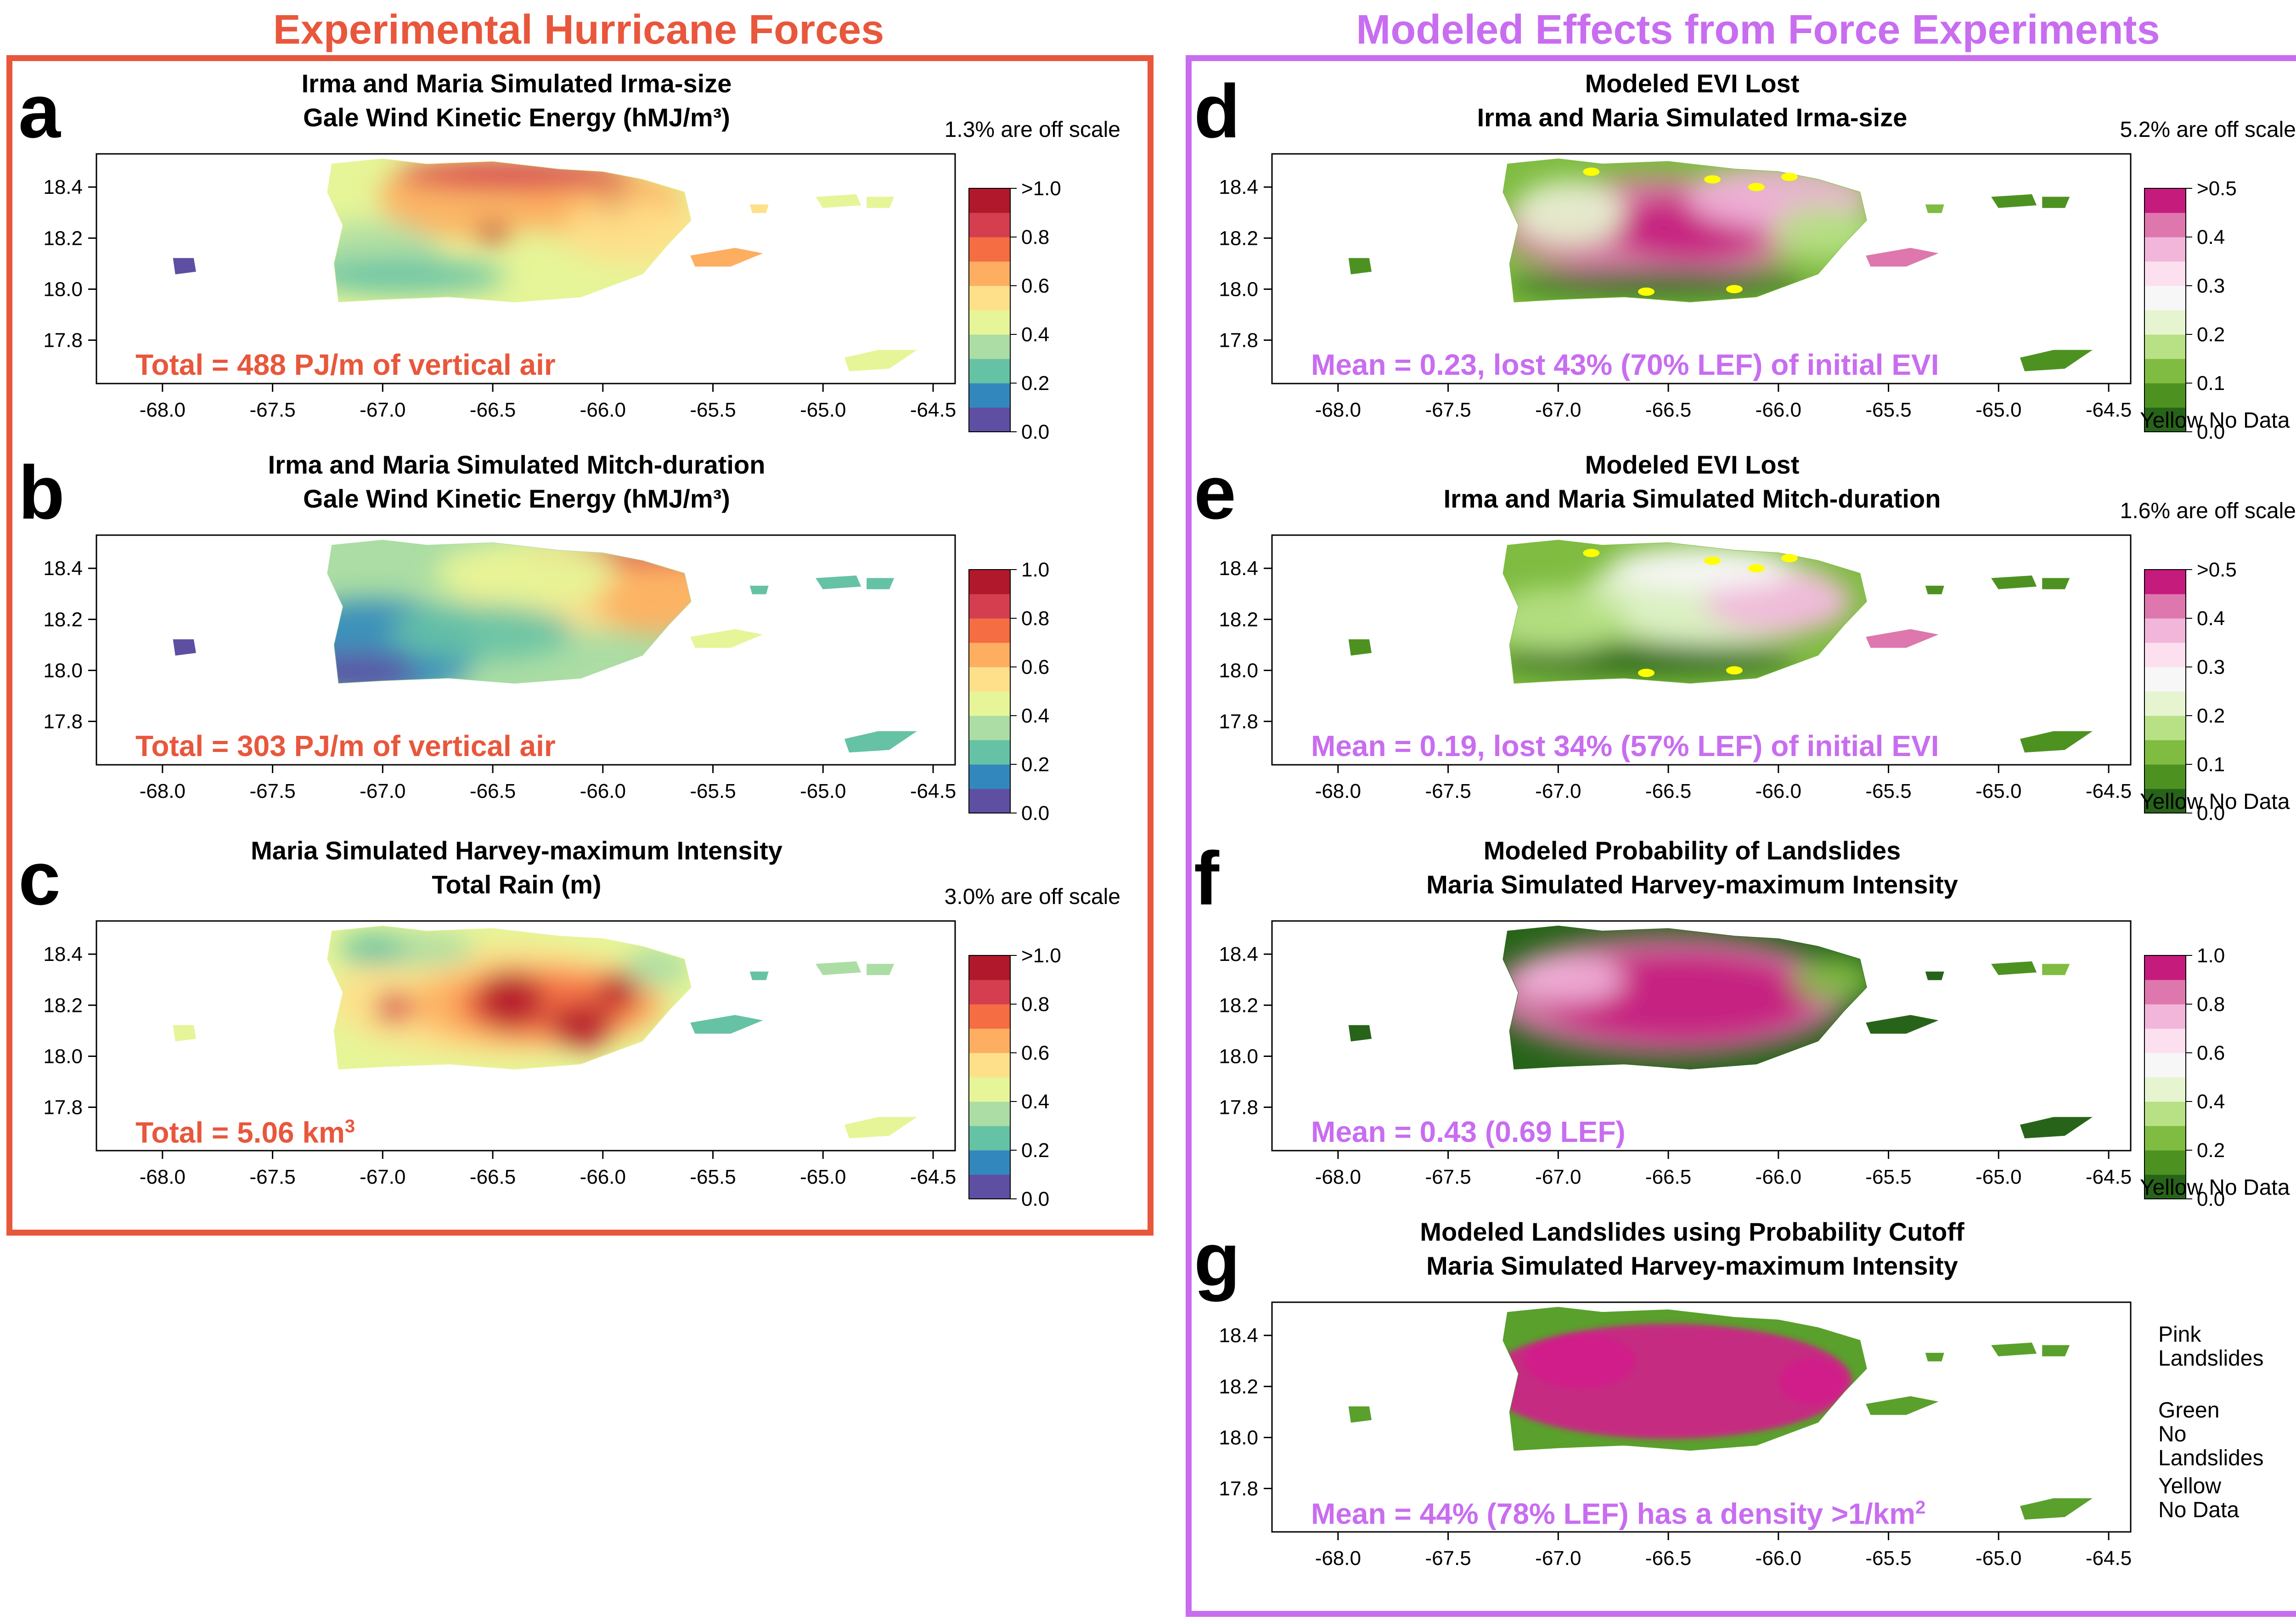 This screenshot has height=1621, width=2296. What do you see at coordinates (1468, 1131) in the screenshot?
I see `mean-annotation: Mean = 0.43 (0.69 LEF)` at bounding box center [1468, 1131].